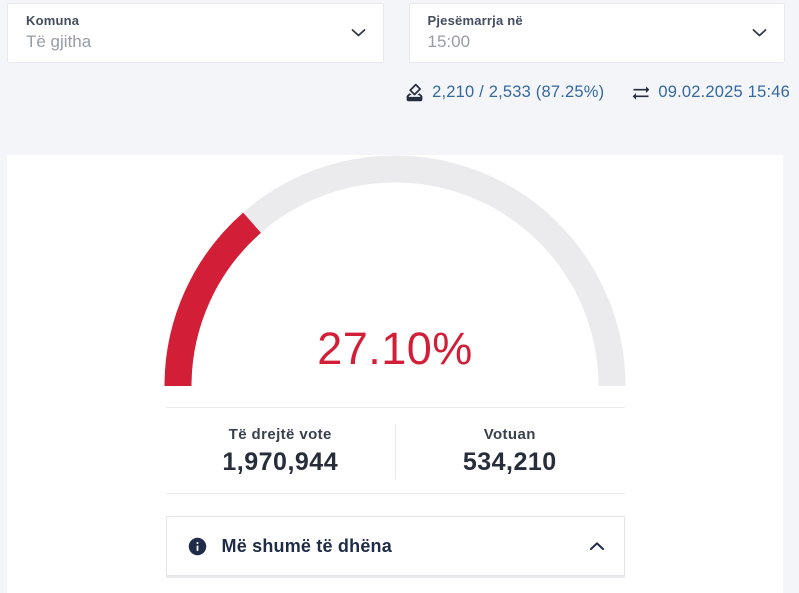 The width and height of the screenshot is (799, 593). Describe the element at coordinates (724, 92) in the screenshot. I see `last-updated-time: 09.02.2025 15:46` at that location.